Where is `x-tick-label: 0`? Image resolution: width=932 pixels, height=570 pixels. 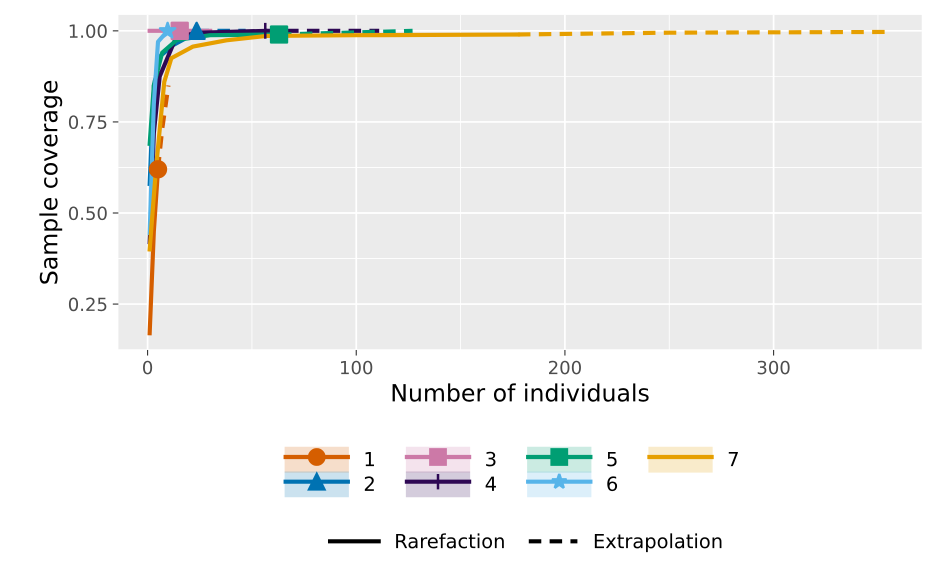
x-tick-label: 0 is located at coordinates (147, 367).